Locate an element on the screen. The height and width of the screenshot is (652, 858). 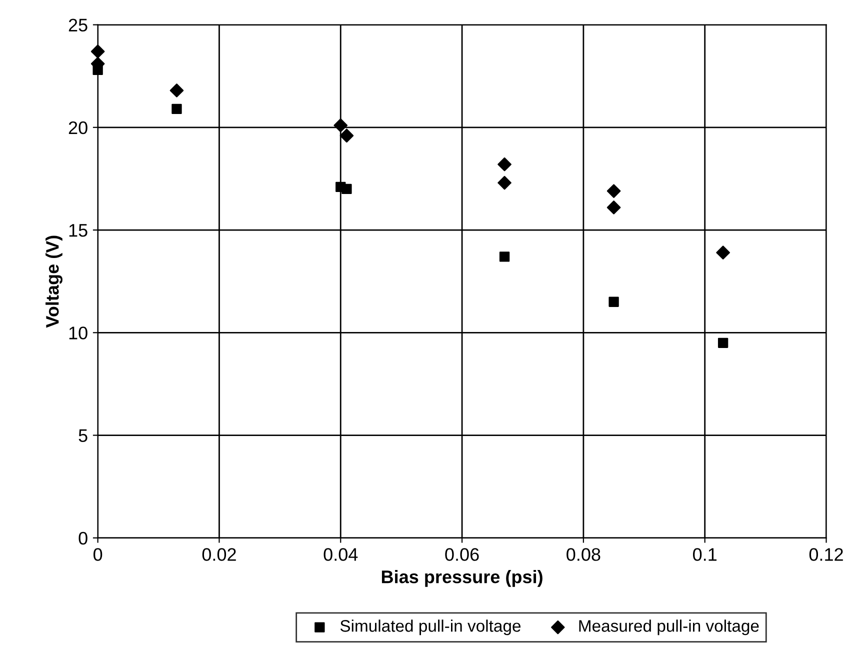
x-tick-label: 0.1 is located at coordinates (705, 554).